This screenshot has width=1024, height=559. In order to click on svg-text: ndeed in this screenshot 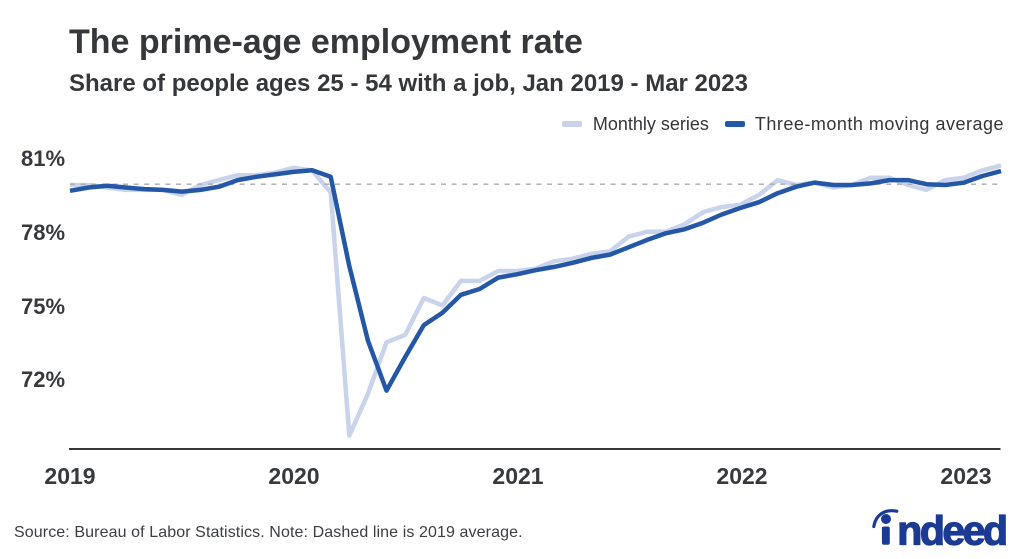, I will do `click(951, 531)`.